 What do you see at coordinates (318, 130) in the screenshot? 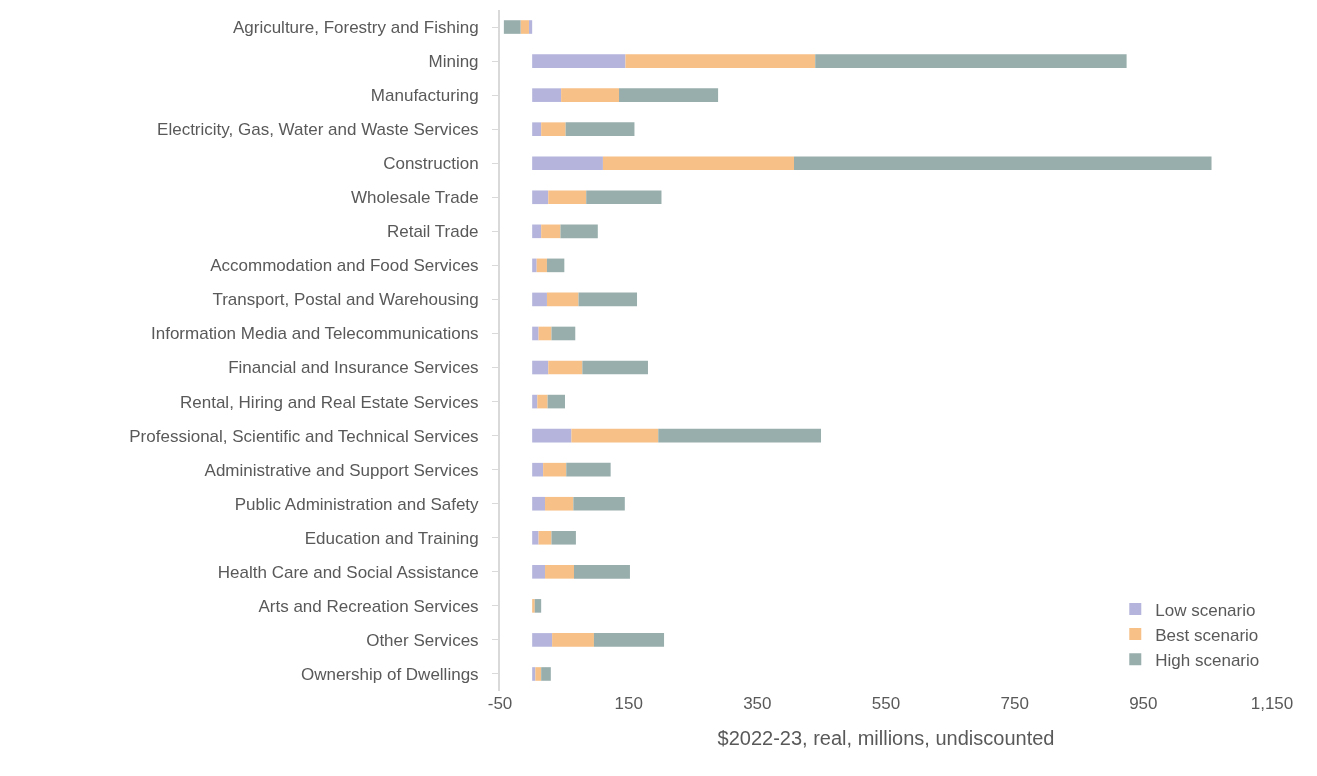
I see `y-tick-label: Electricity, Gas, Water and Waste Services` at bounding box center [318, 130].